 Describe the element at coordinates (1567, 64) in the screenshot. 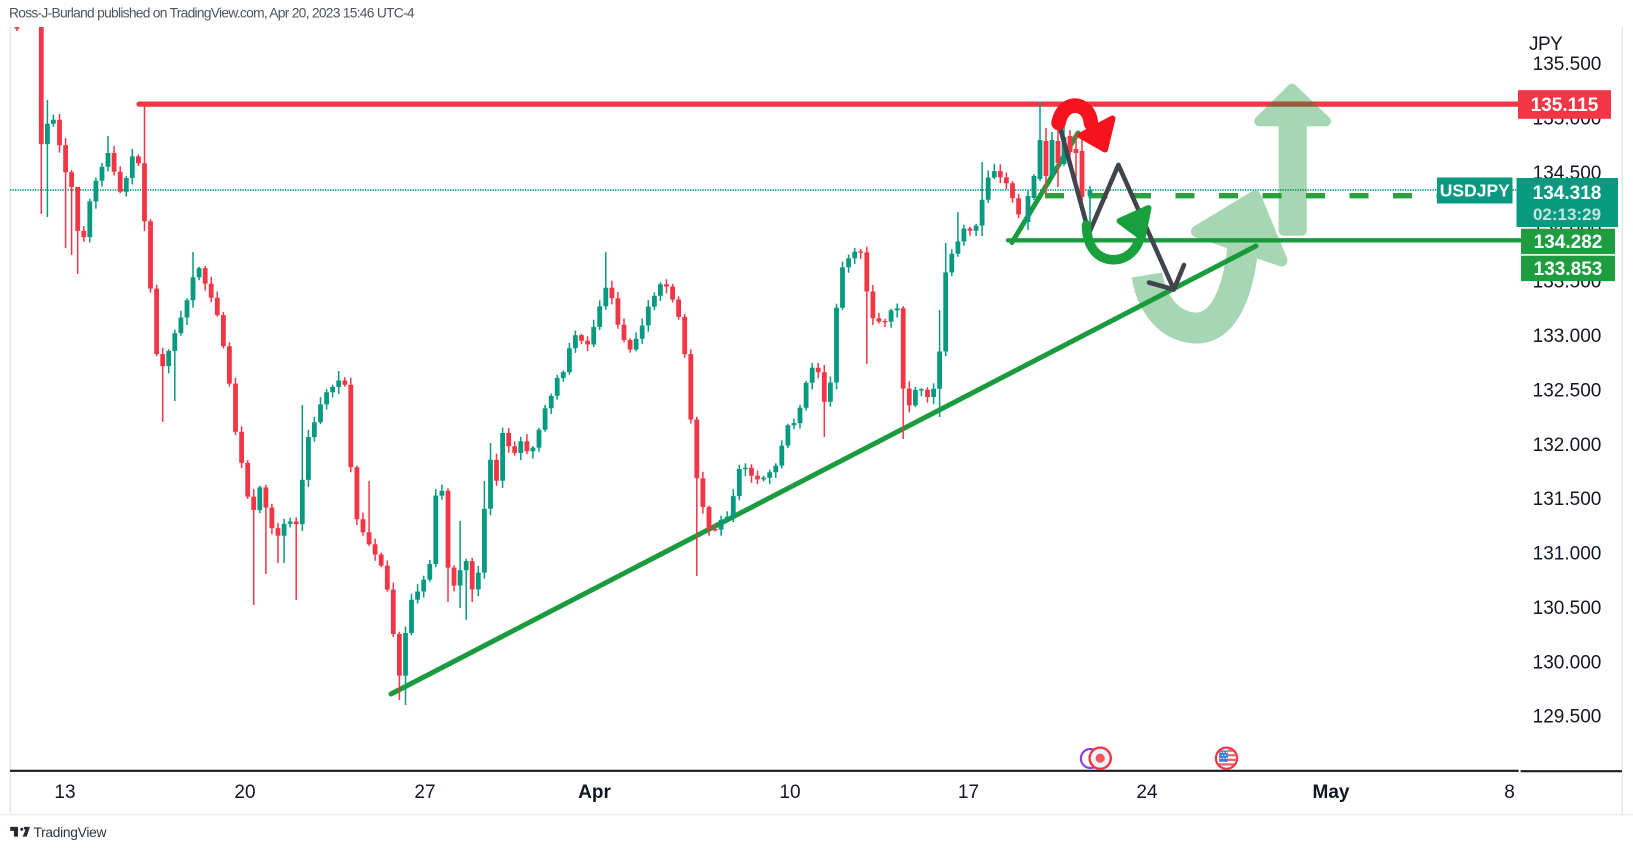

I see `svg-text: 135.500` at that location.